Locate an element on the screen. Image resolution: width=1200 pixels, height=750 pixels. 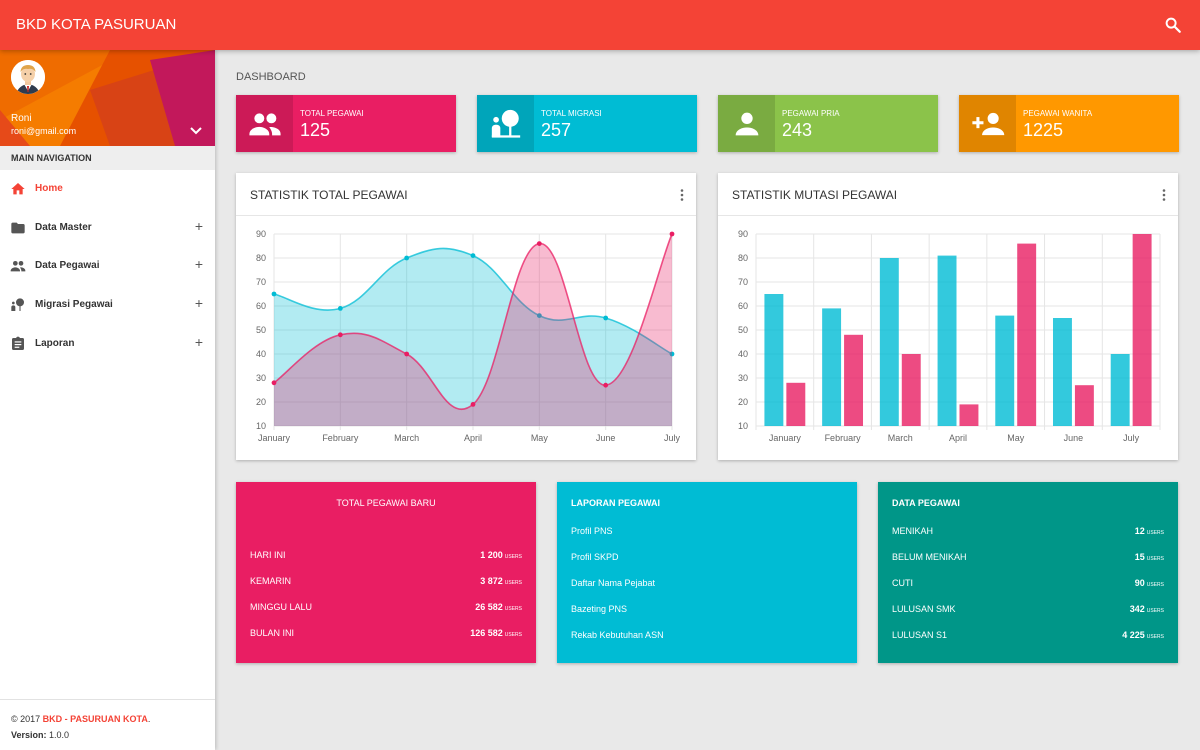
user-name: Roni is located at coordinates (21, 118).